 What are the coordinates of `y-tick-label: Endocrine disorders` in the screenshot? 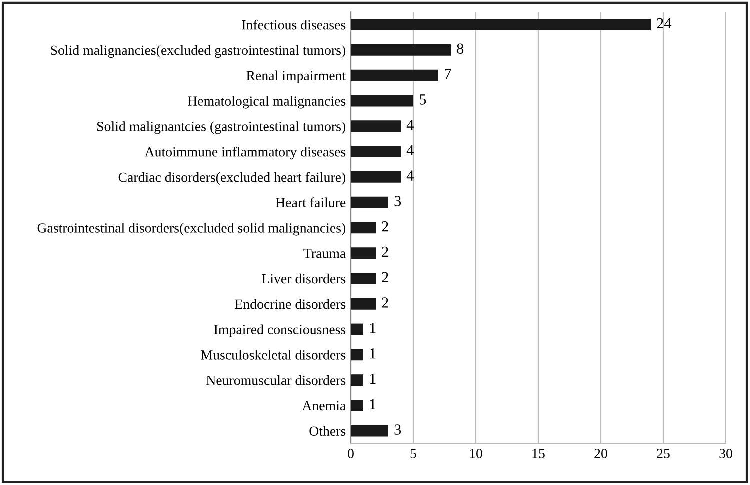 It's located at (290, 304).